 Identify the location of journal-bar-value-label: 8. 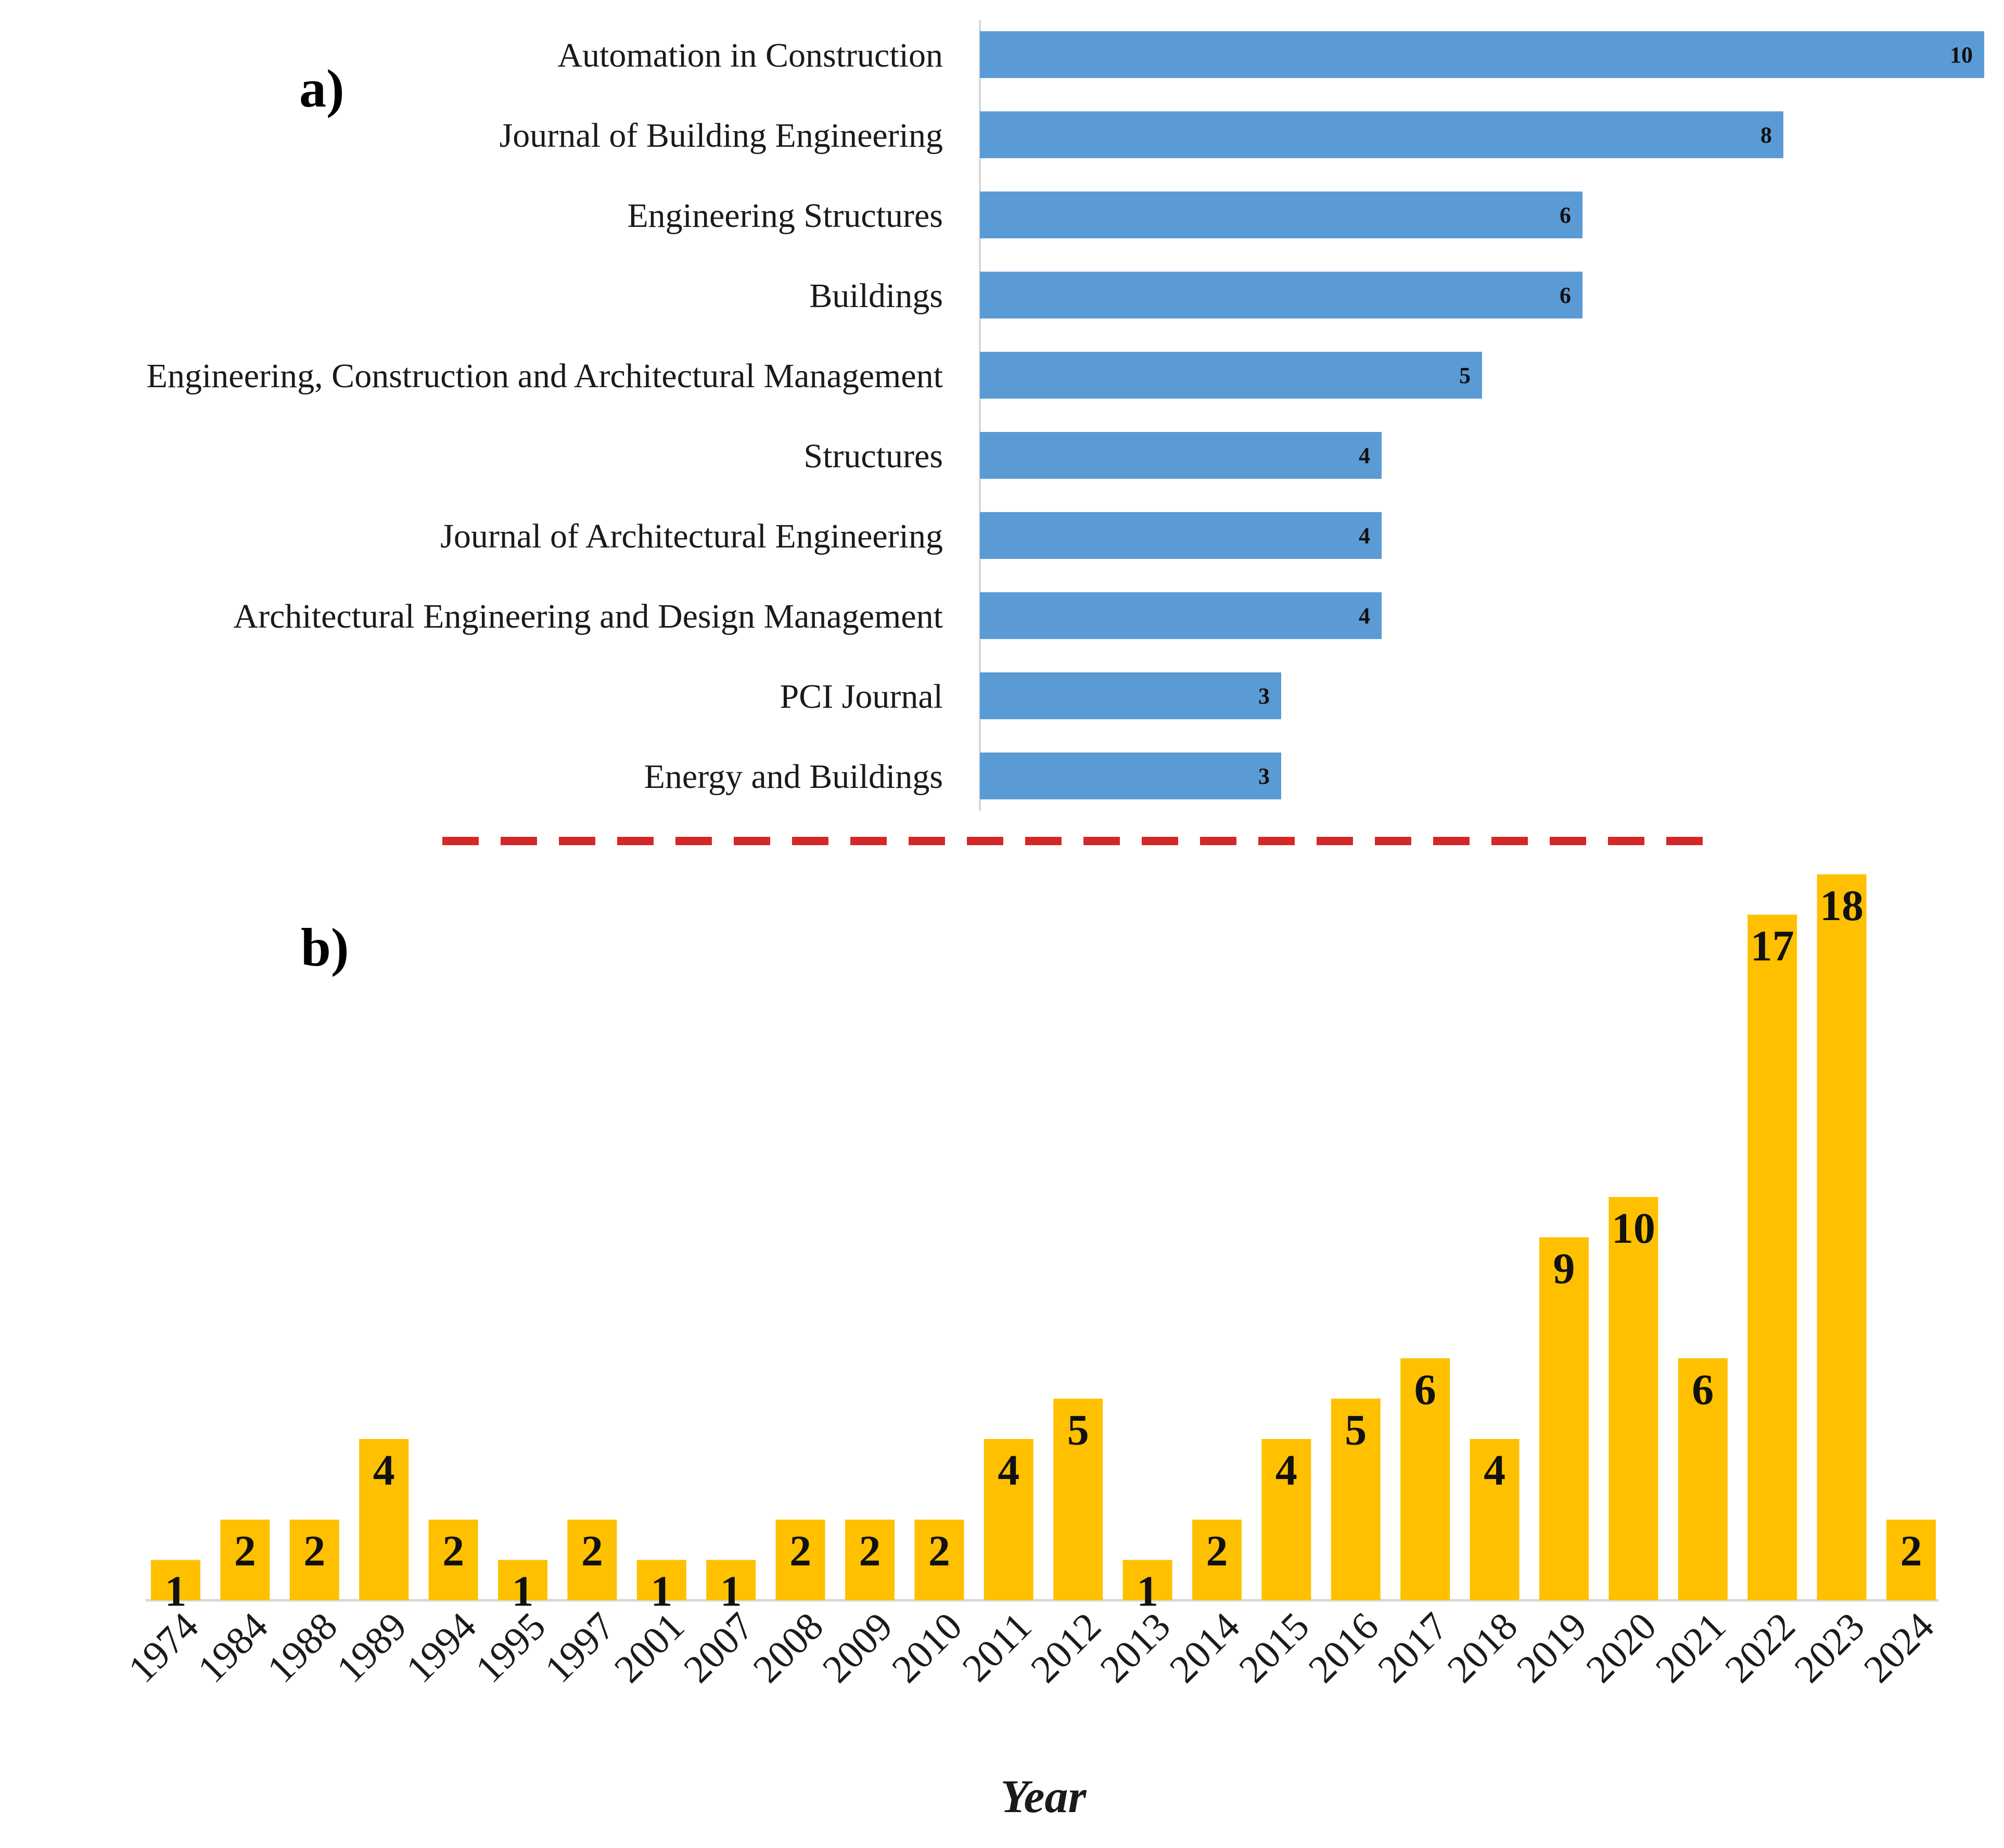
(1766, 135).